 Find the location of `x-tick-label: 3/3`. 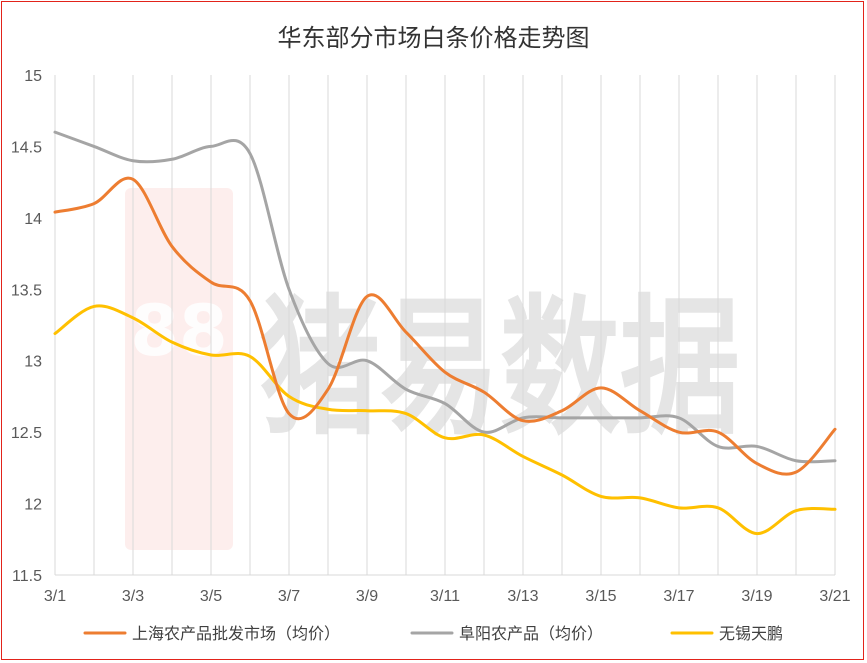

x-tick-label: 3/3 is located at coordinates (133, 596).